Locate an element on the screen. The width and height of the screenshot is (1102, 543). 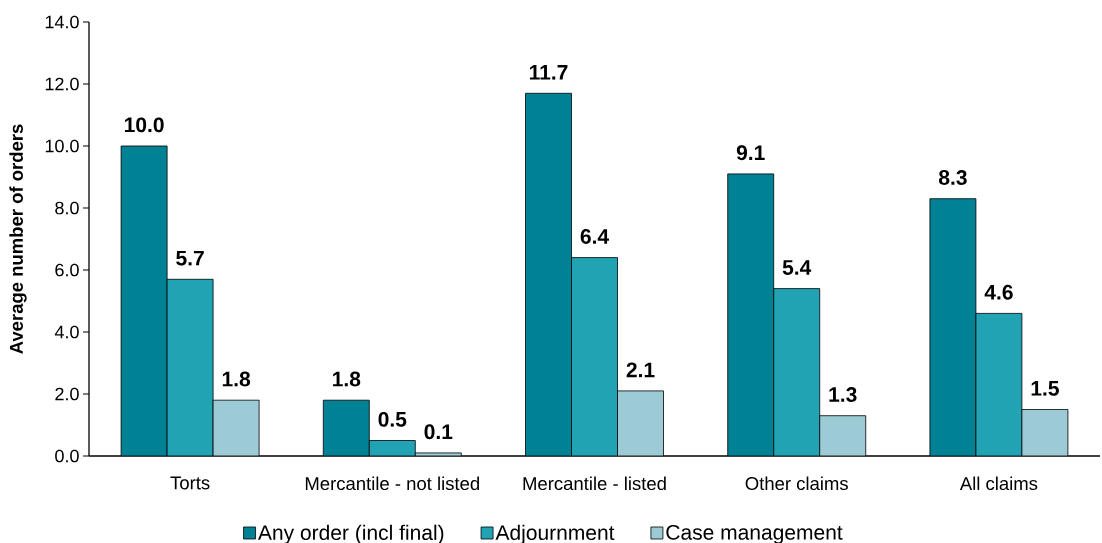
y-tick-label: 8.0 is located at coordinates (67, 208).